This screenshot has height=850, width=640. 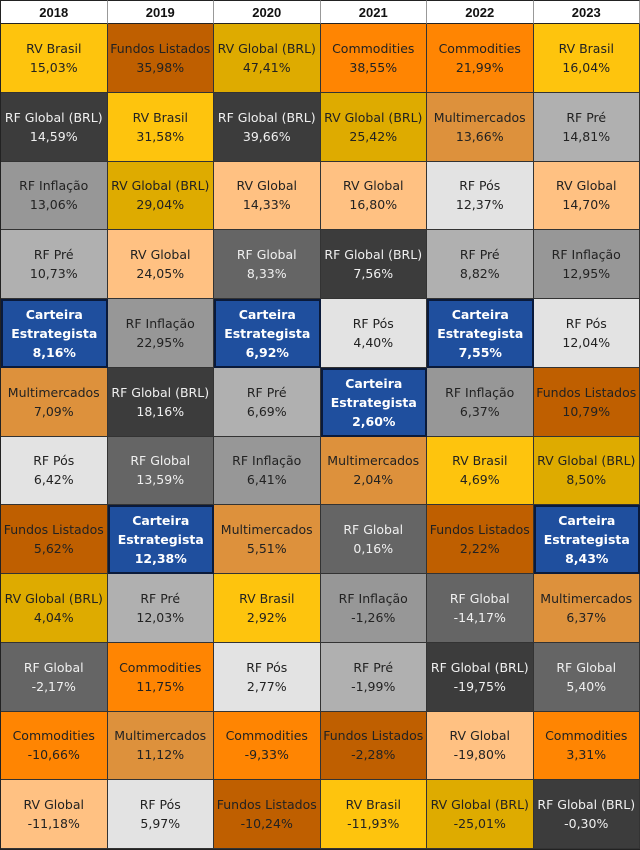 I want to click on asset-cell: RV Global -19,80%, so click(x=480, y=746).